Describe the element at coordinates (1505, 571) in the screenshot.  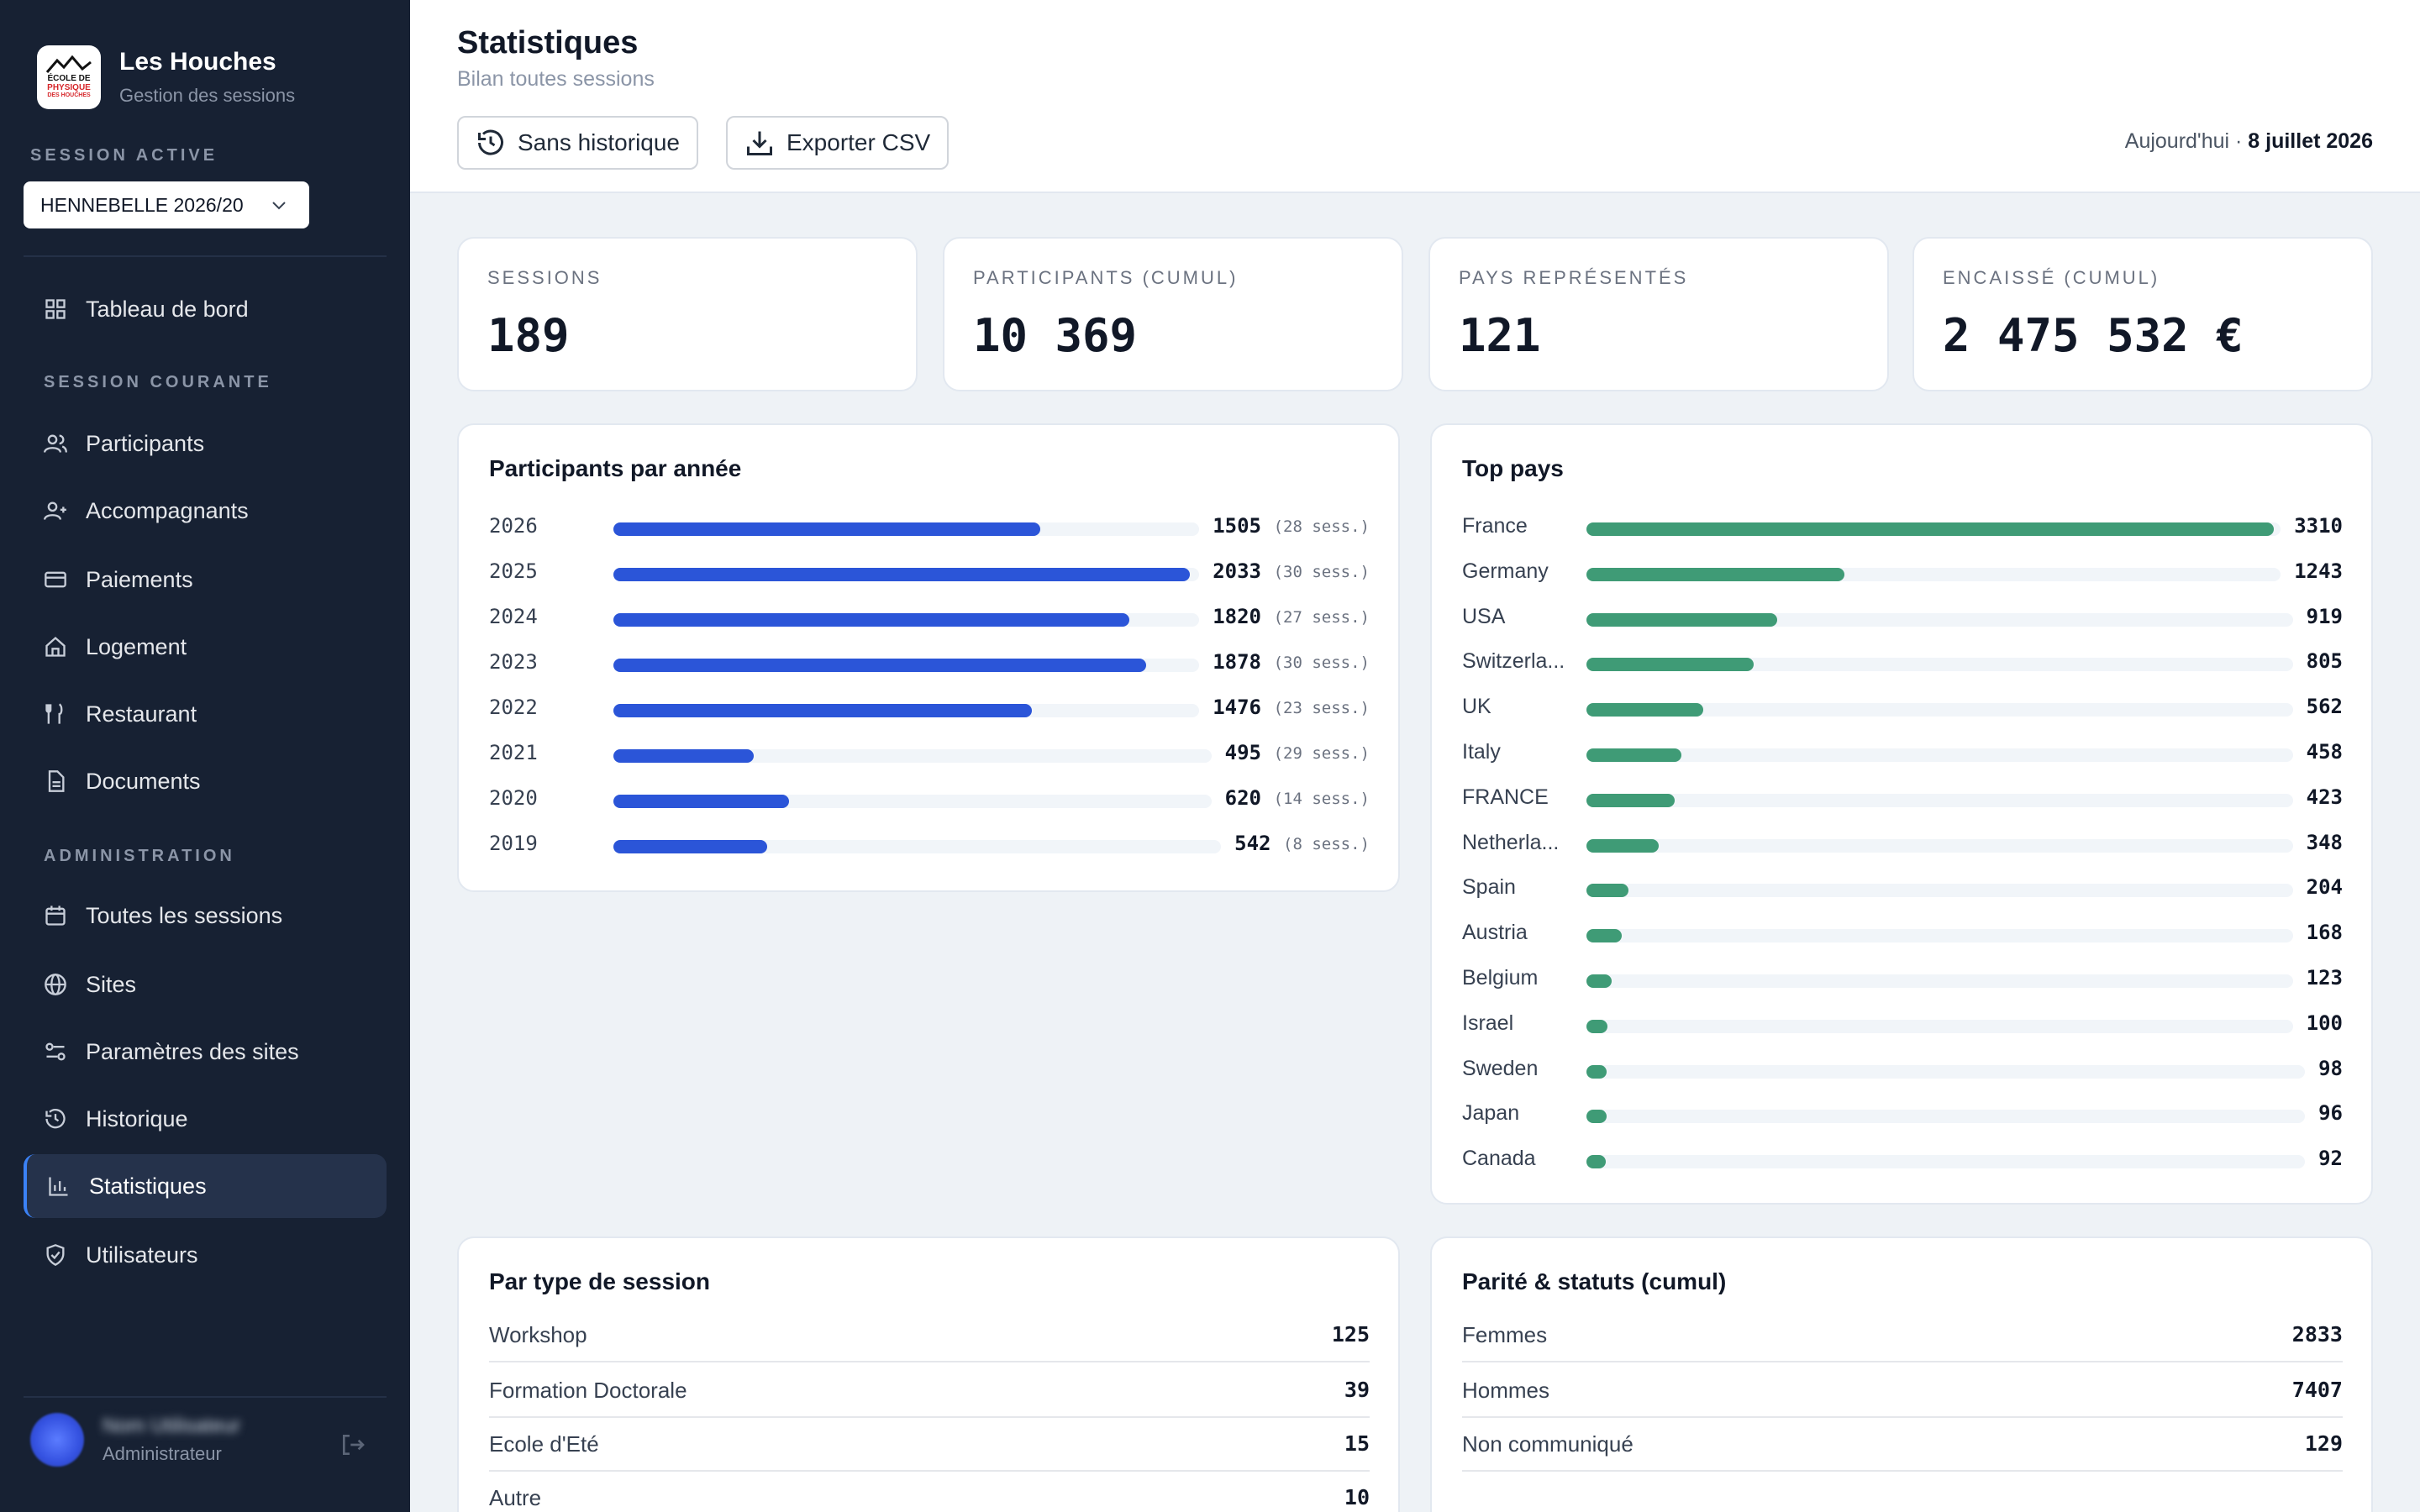
I see `bar-label: Germany` at that location.